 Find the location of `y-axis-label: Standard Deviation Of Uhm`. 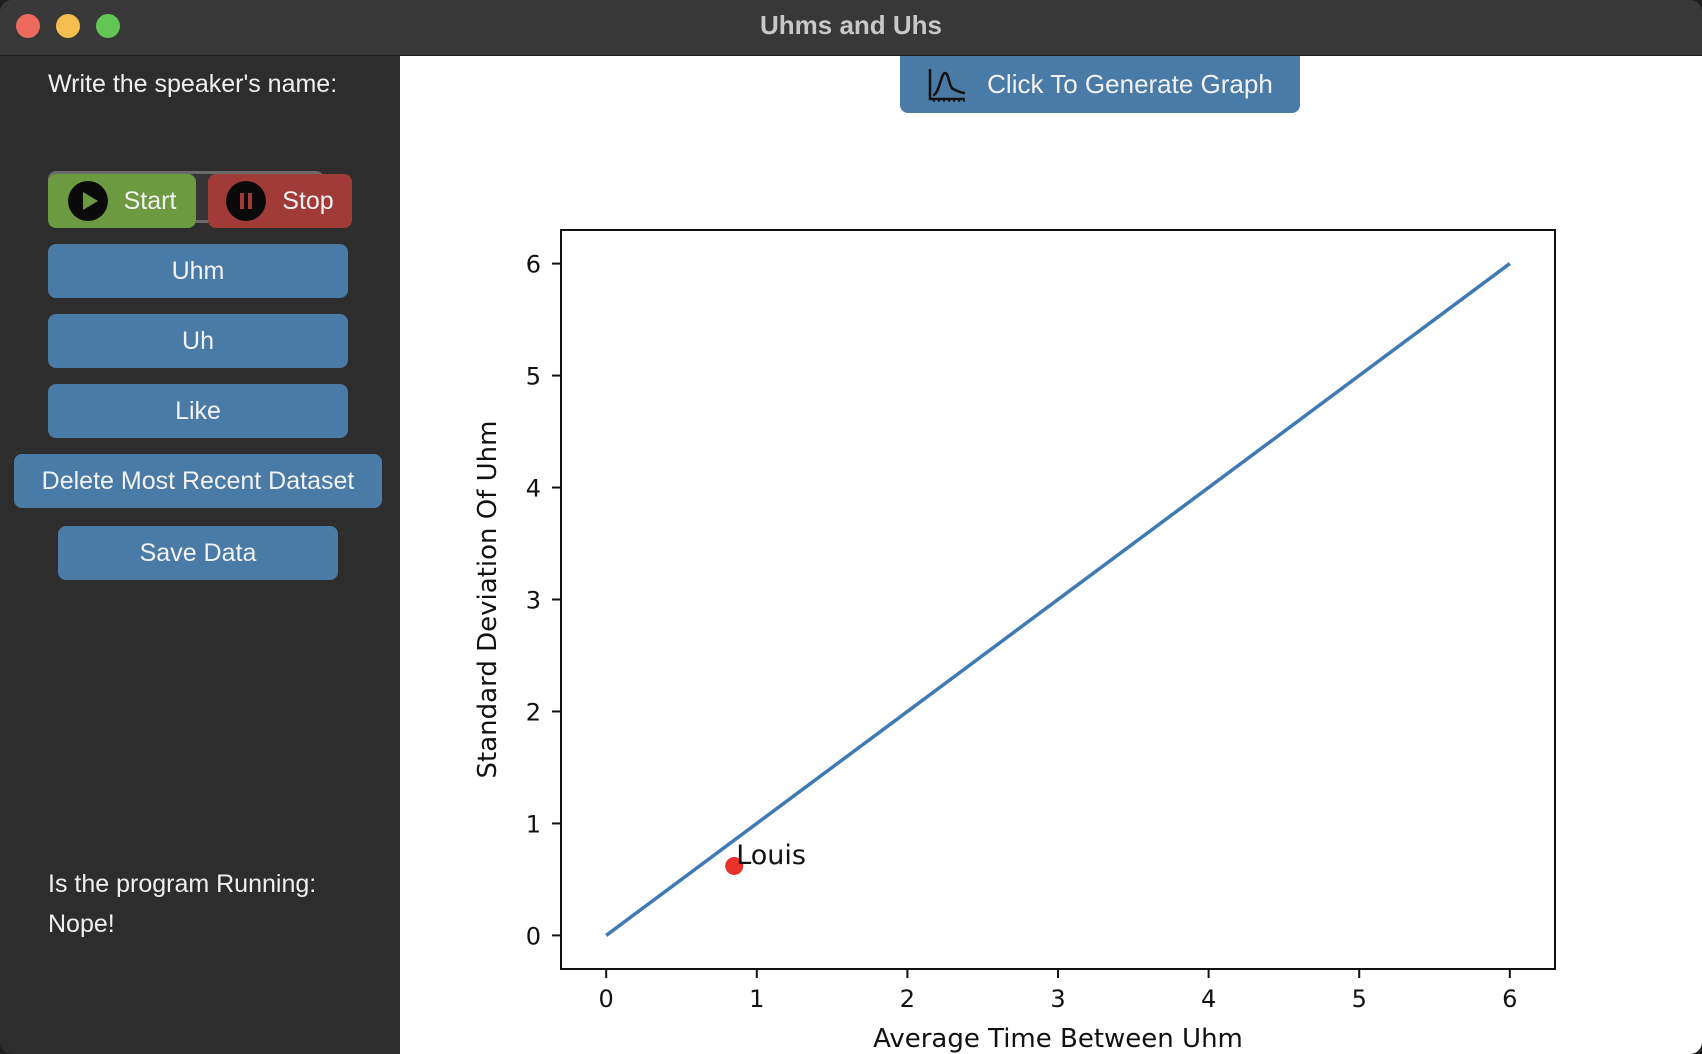

y-axis-label: Standard Deviation Of Uhm is located at coordinates (488, 600).